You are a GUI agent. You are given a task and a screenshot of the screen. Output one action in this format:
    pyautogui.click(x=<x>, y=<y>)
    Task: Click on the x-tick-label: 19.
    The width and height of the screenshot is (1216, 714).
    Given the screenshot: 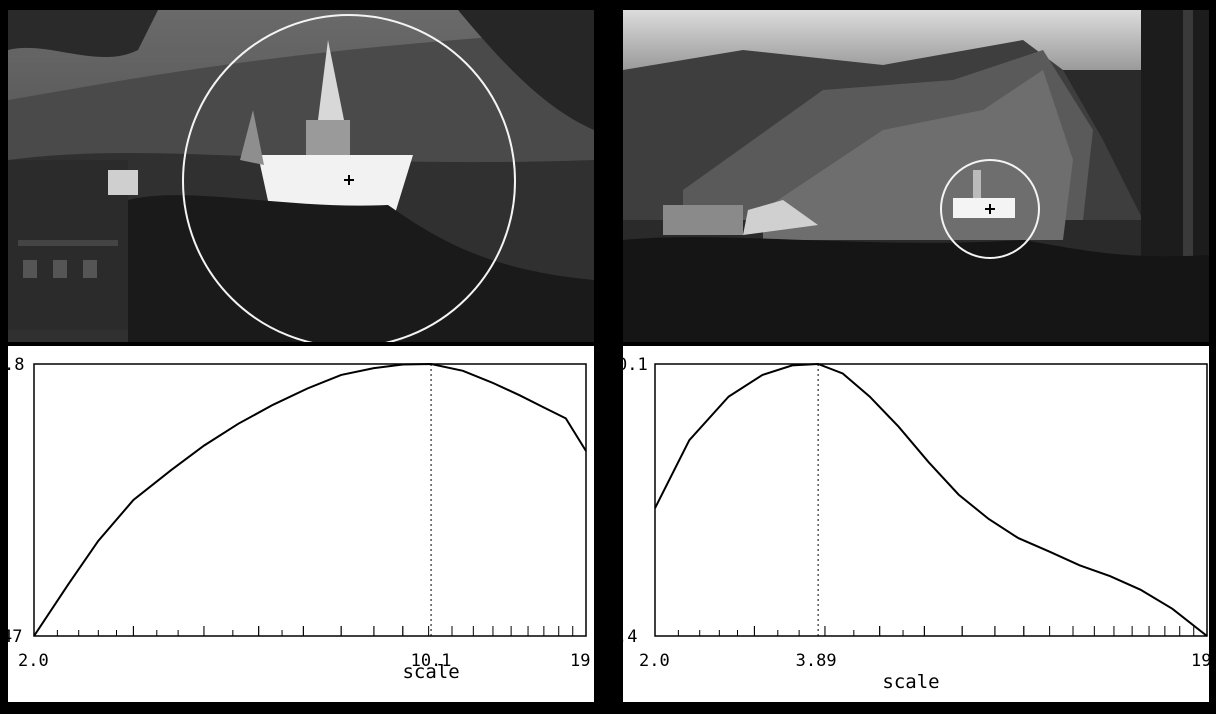 What is the action you would take?
    pyautogui.click(x=582, y=661)
    